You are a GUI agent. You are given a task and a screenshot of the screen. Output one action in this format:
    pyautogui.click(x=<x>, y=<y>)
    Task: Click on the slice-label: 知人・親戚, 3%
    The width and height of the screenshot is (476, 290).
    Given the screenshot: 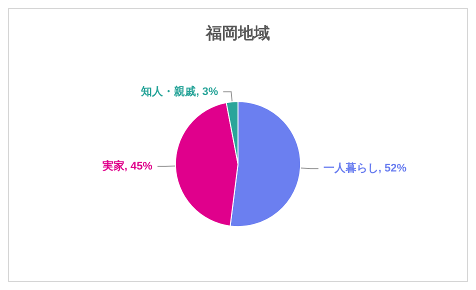 What is the action you would take?
    pyautogui.click(x=179, y=91)
    